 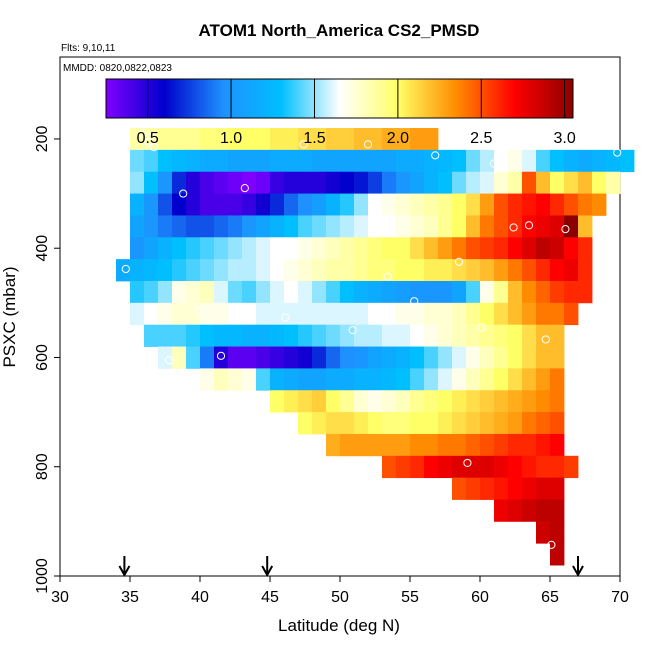 I want to click on y-tick-label: 200, so click(x=42, y=139).